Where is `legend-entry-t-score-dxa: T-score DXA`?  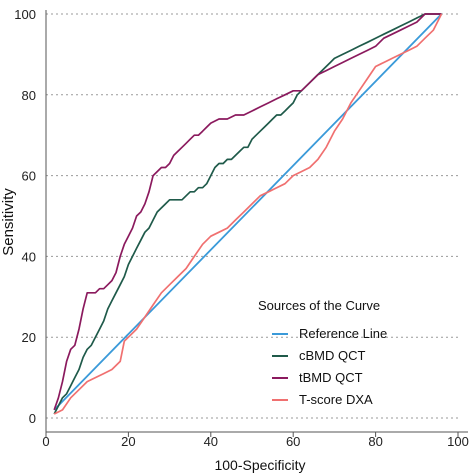
legend-entry-t-score-dxa: T-score DXA is located at coordinates (336, 399).